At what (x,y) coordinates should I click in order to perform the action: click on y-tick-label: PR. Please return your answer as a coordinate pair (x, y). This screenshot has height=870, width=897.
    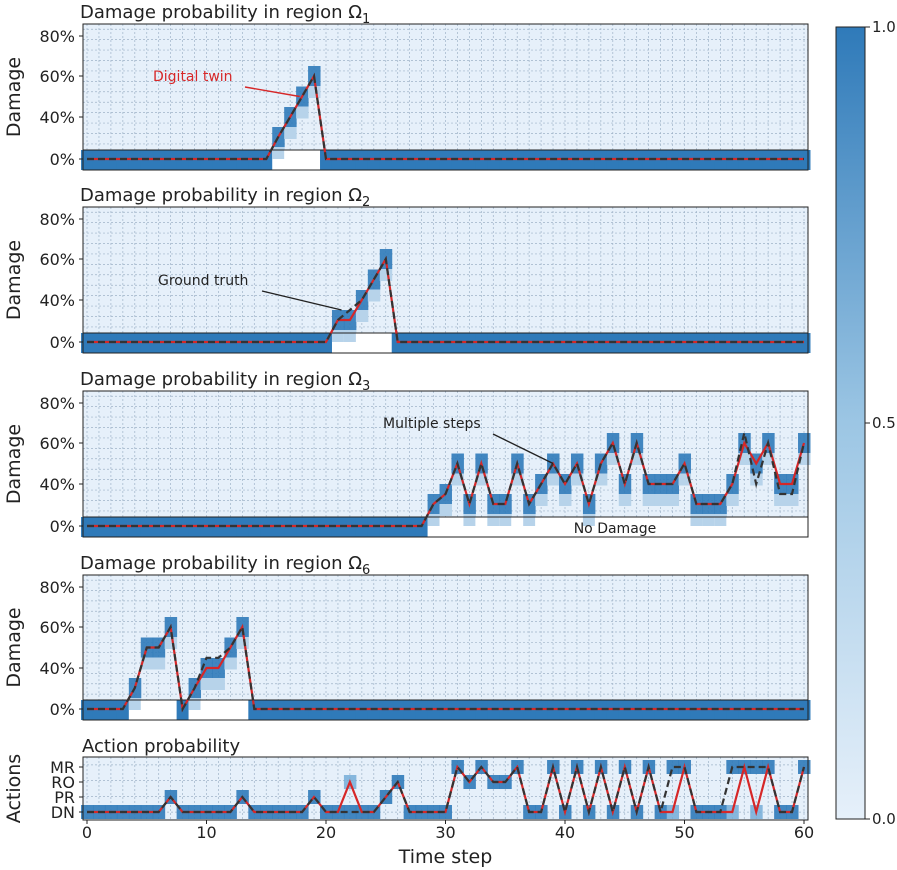
    Looking at the image, I should click on (64, 797).